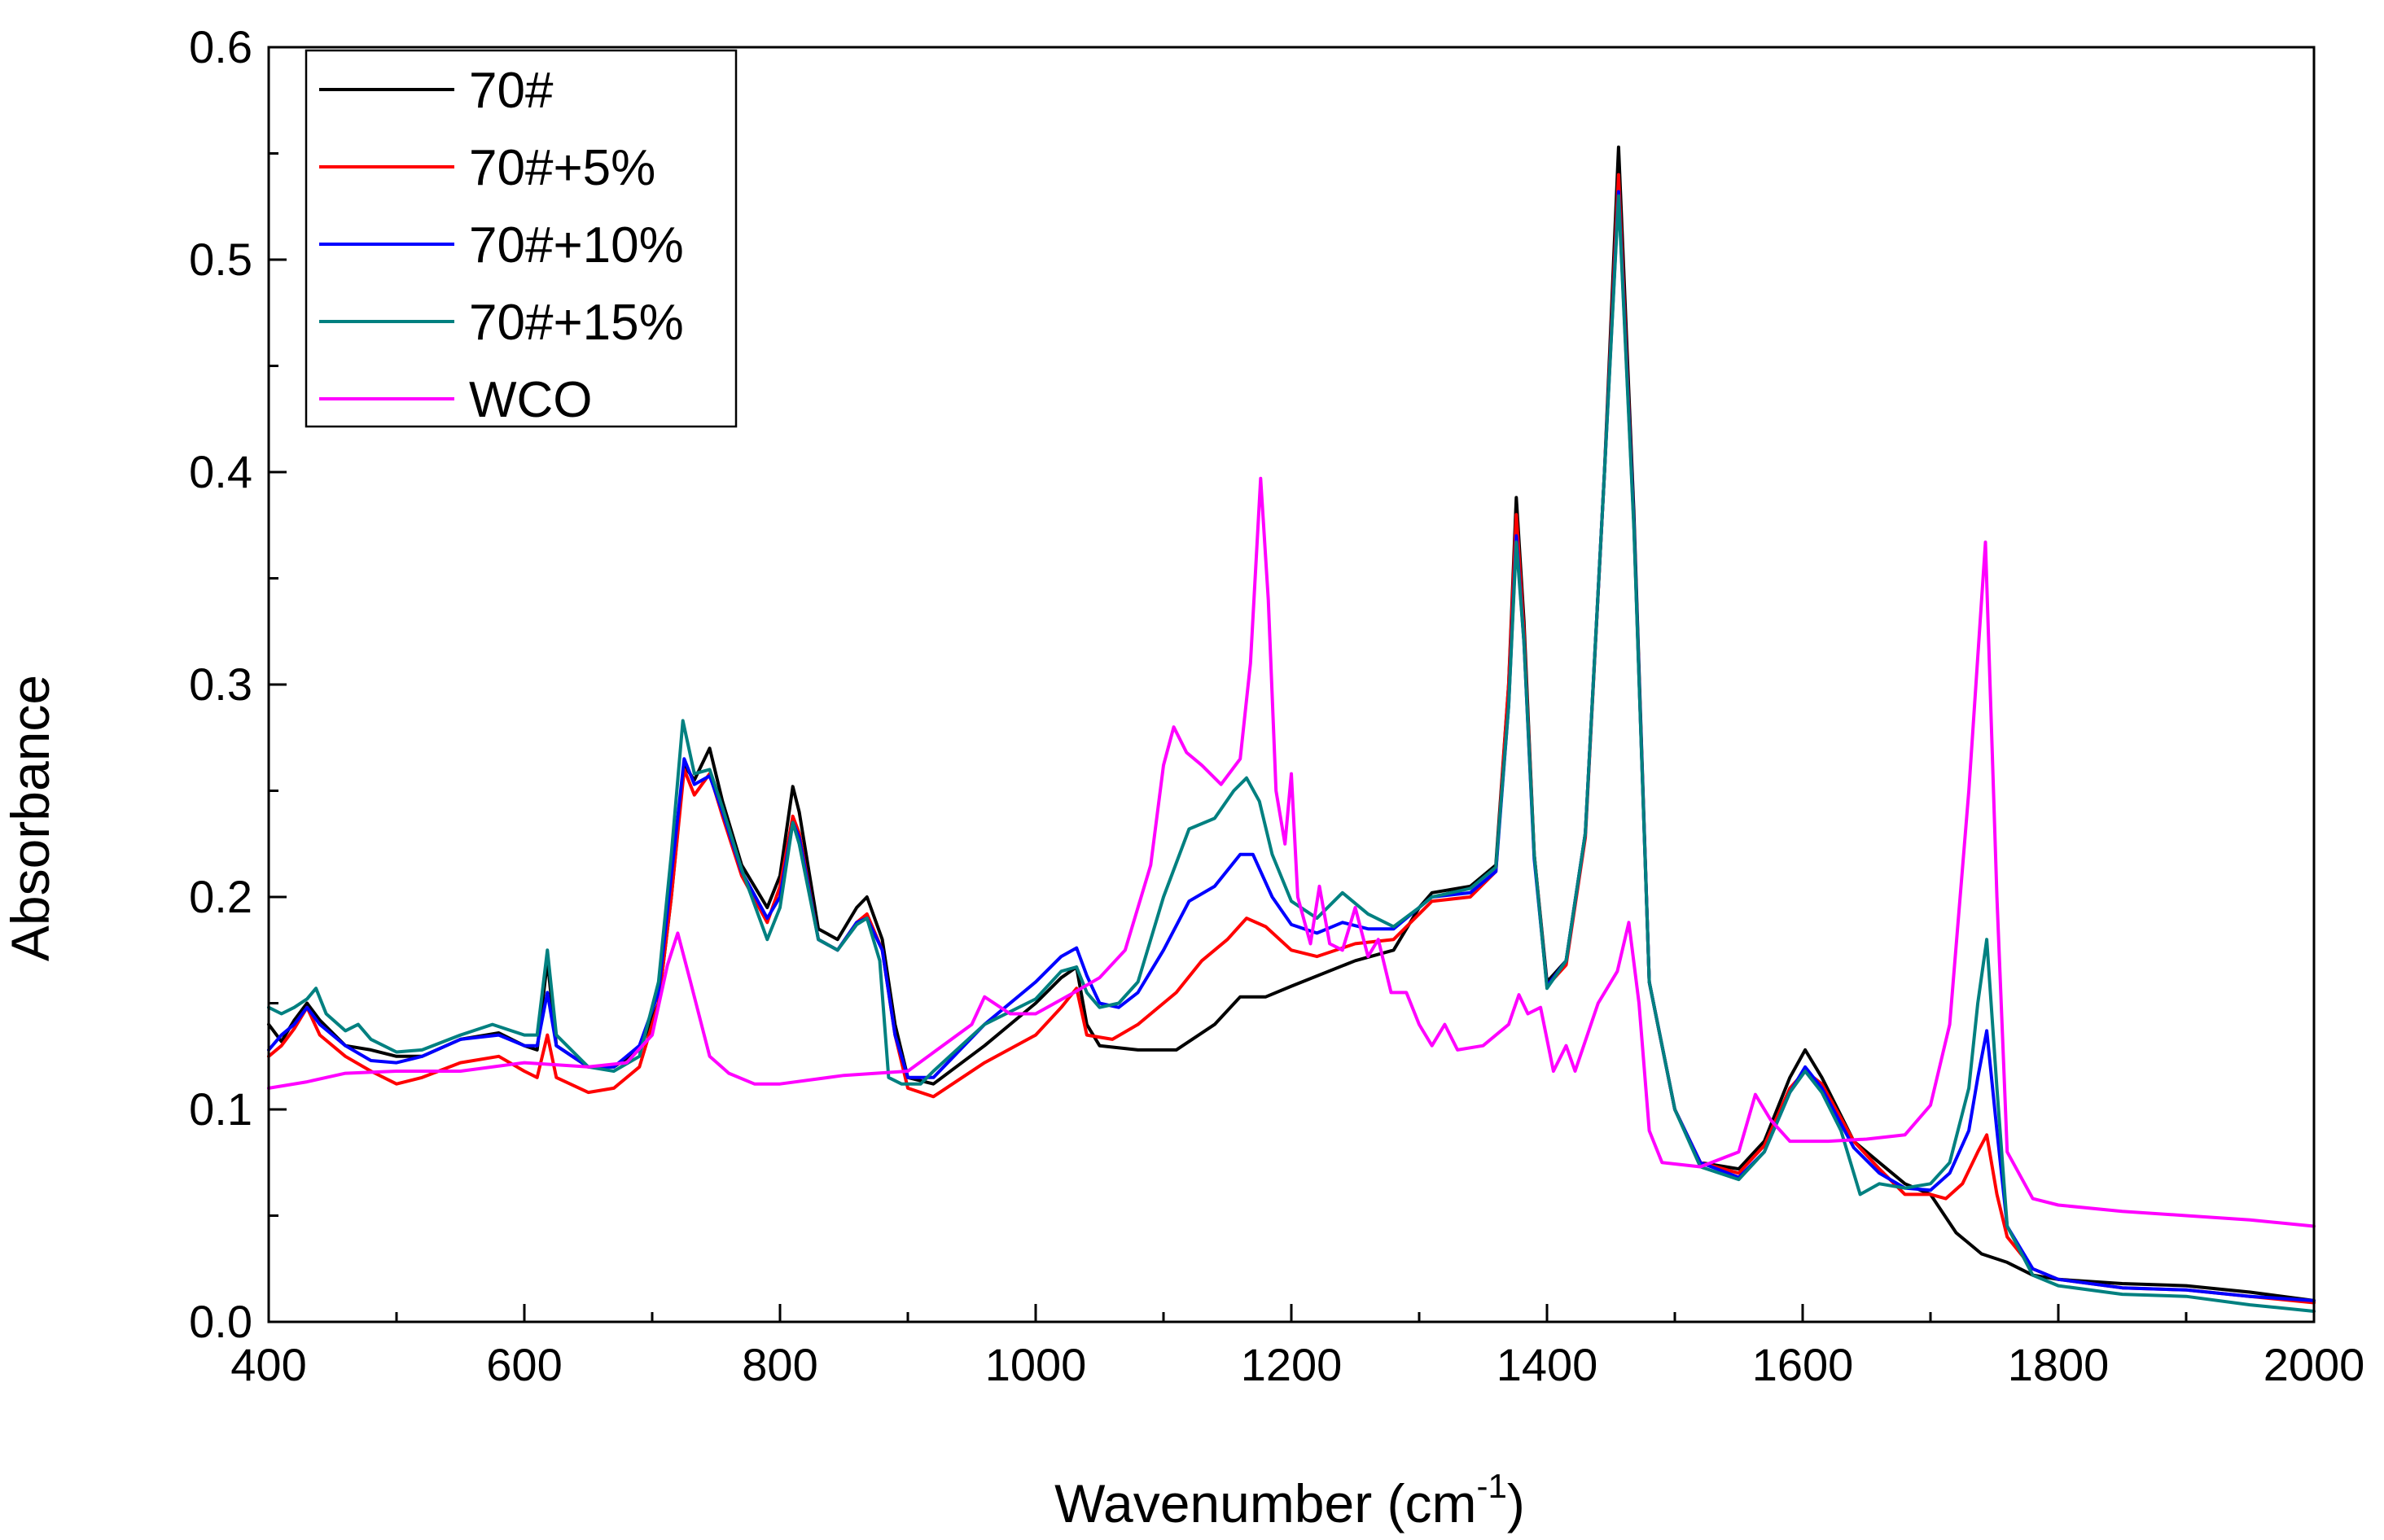  Describe the element at coordinates (1547, 1364) in the screenshot. I see `x-tick-label: 1400` at that location.